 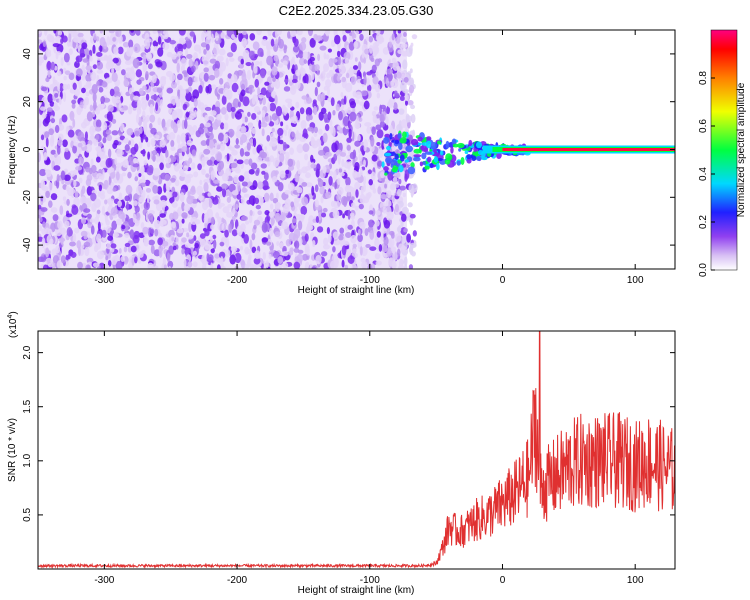 What do you see at coordinates (703, 270) in the screenshot?
I see `colorbar-tick-label: 0.0` at bounding box center [703, 270].